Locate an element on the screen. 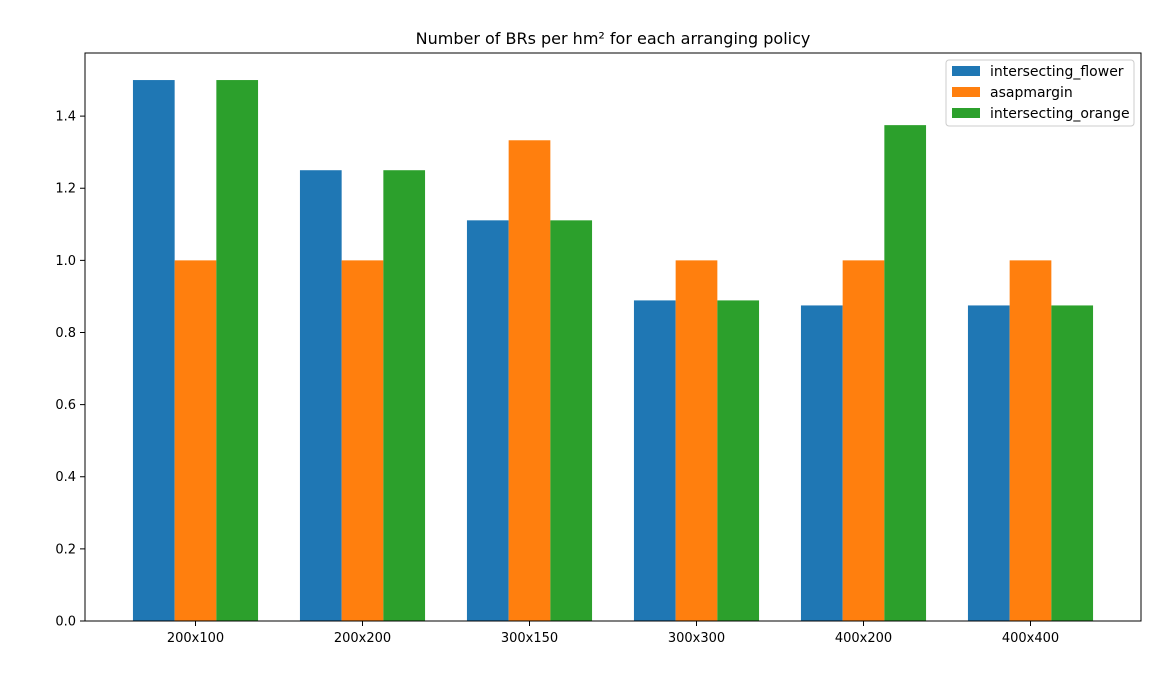 This screenshot has height=676, width=1168. x-tick-label: 300x150 is located at coordinates (529, 638).